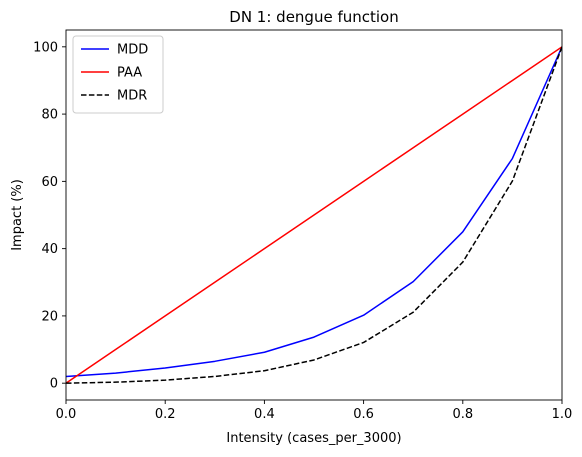 This screenshot has width=582, height=457. I want to click on legend: MDD PAA MDR, so click(118, 74).